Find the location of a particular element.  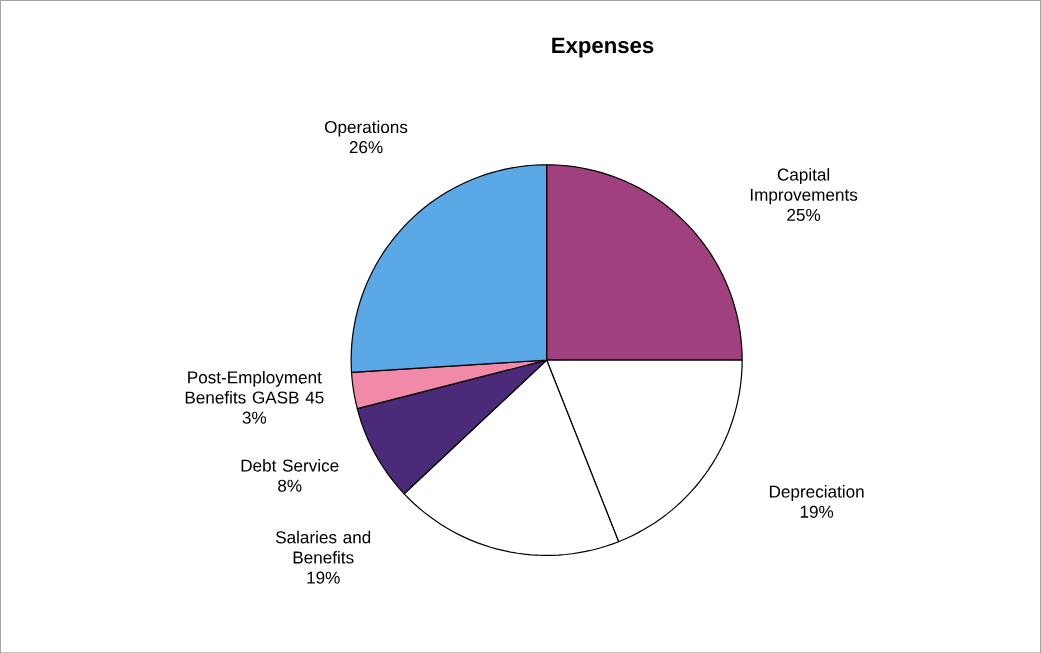

slice-label: Depreciation is located at coordinates (816, 492).